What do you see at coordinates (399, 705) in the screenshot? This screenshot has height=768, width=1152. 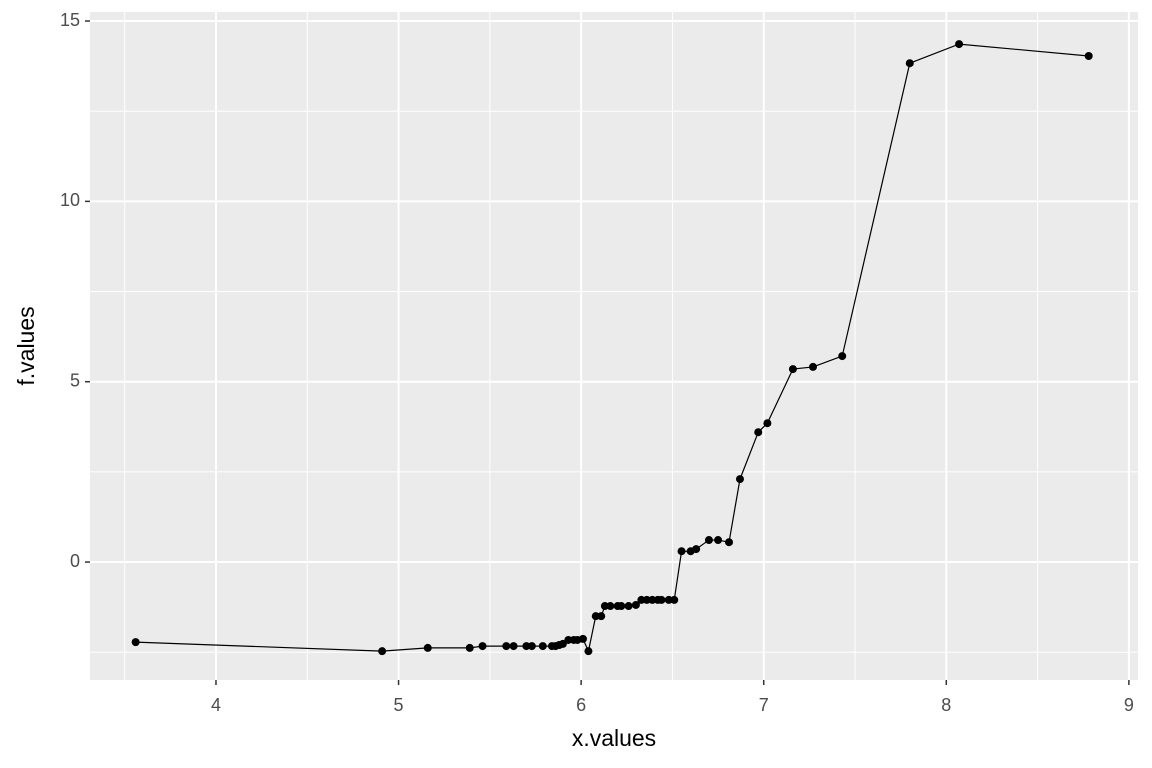 I see `x-tick-label: 5` at bounding box center [399, 705].